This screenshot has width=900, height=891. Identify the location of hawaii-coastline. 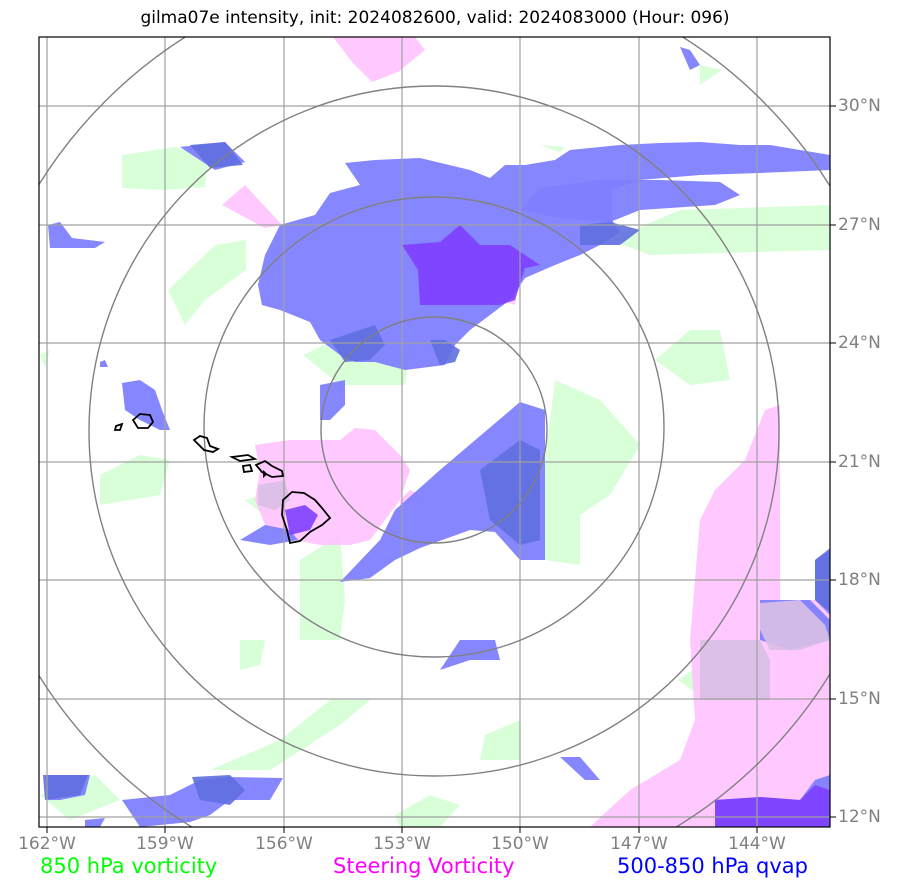
(222, 479).